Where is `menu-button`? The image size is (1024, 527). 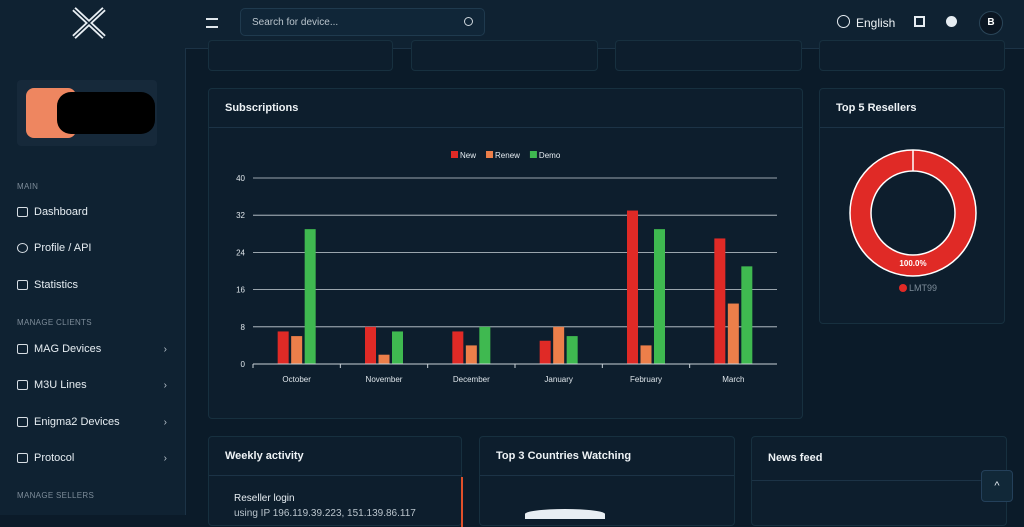
menu-button is located at coordinates (212, 23).